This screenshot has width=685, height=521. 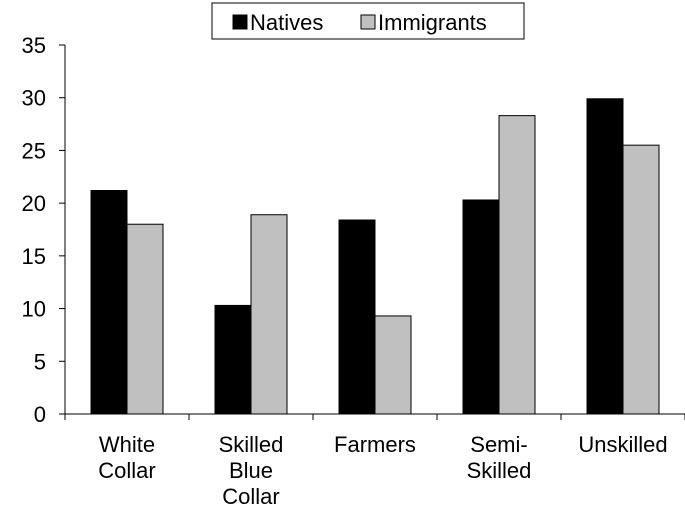 I want to click on x-tick-label: Skilled Blue Collar, so click(x=251, y=470).